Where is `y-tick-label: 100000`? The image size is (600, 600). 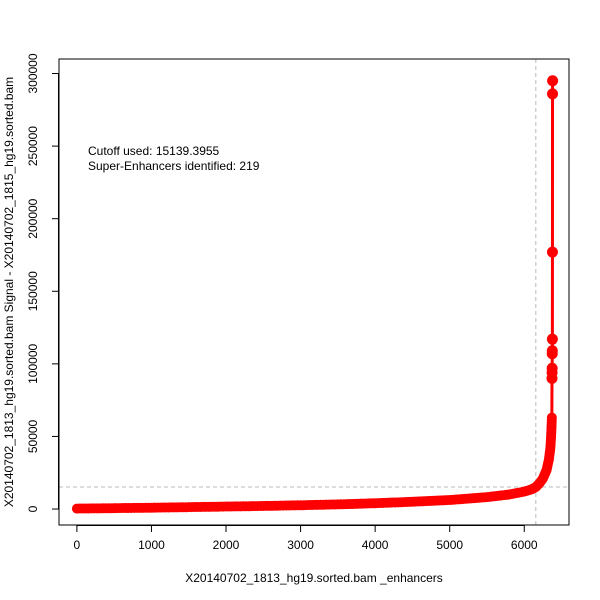 y-tick-label: 100000 is located at coordinates (33, 364).